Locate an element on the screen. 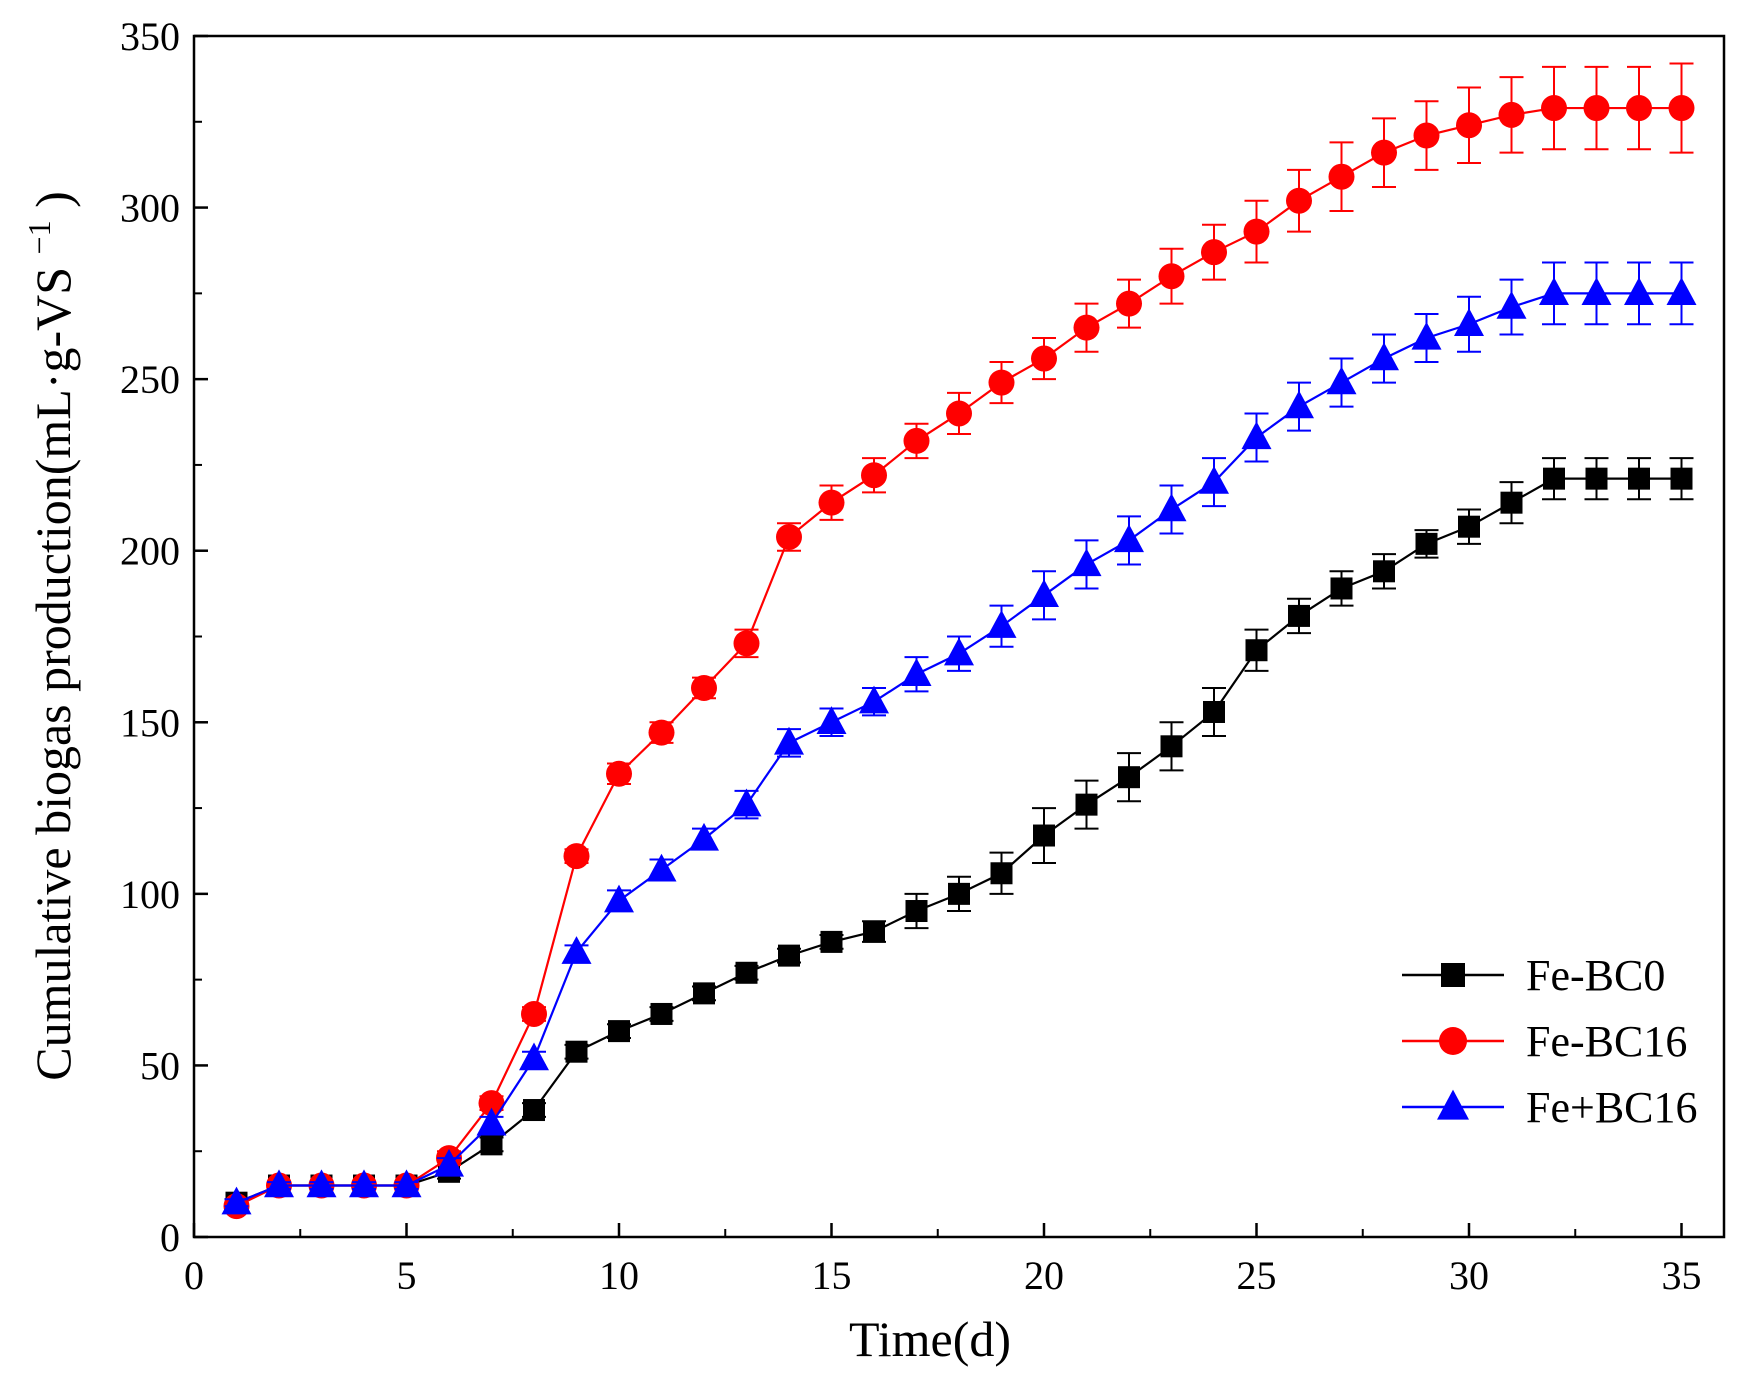 This screenshot has width=1746, height=1382. legend-item: Fe-BC16 is located at coordinates (1544, 1041).